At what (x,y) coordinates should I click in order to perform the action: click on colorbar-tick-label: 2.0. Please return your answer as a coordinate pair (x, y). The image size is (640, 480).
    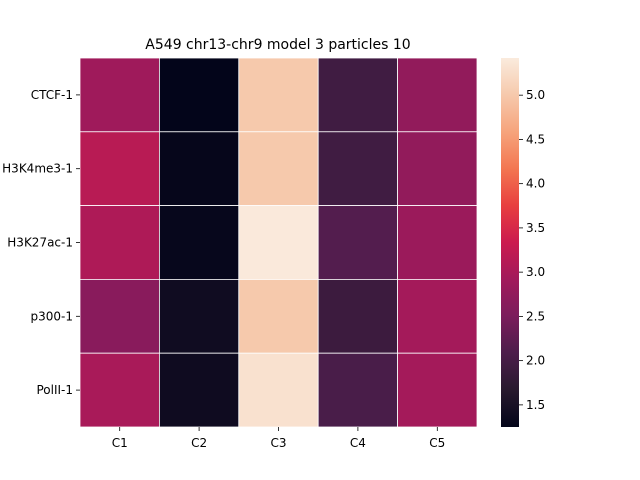
    Looking at the image, I should click on (535, 361).